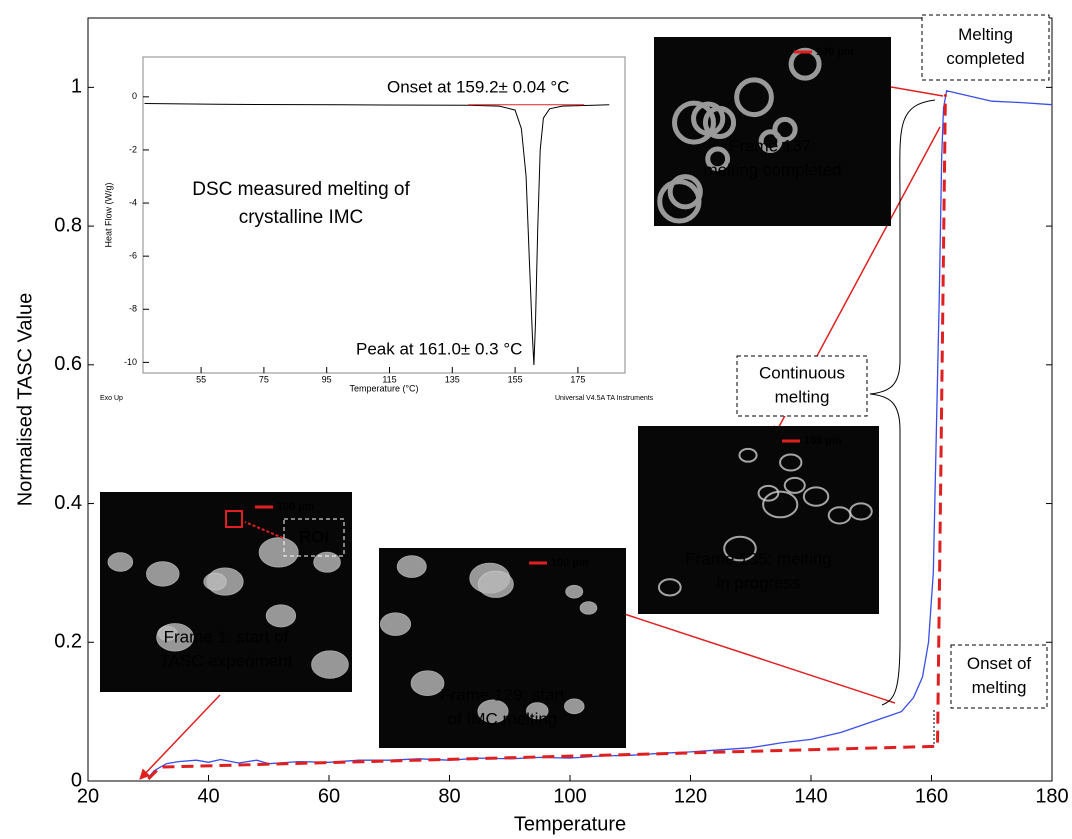  What do you see at coordinates (1051, 796) in the screenshot?
I see `x-tick-label: 180` at bounding box center [1051, 796].